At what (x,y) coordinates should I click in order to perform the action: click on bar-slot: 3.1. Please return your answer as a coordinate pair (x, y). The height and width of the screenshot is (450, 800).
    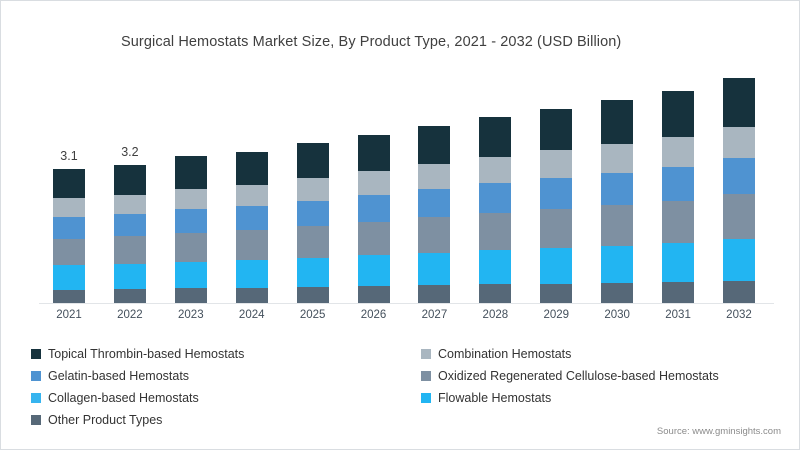
    Looking at the image, I should click on (69, 182).